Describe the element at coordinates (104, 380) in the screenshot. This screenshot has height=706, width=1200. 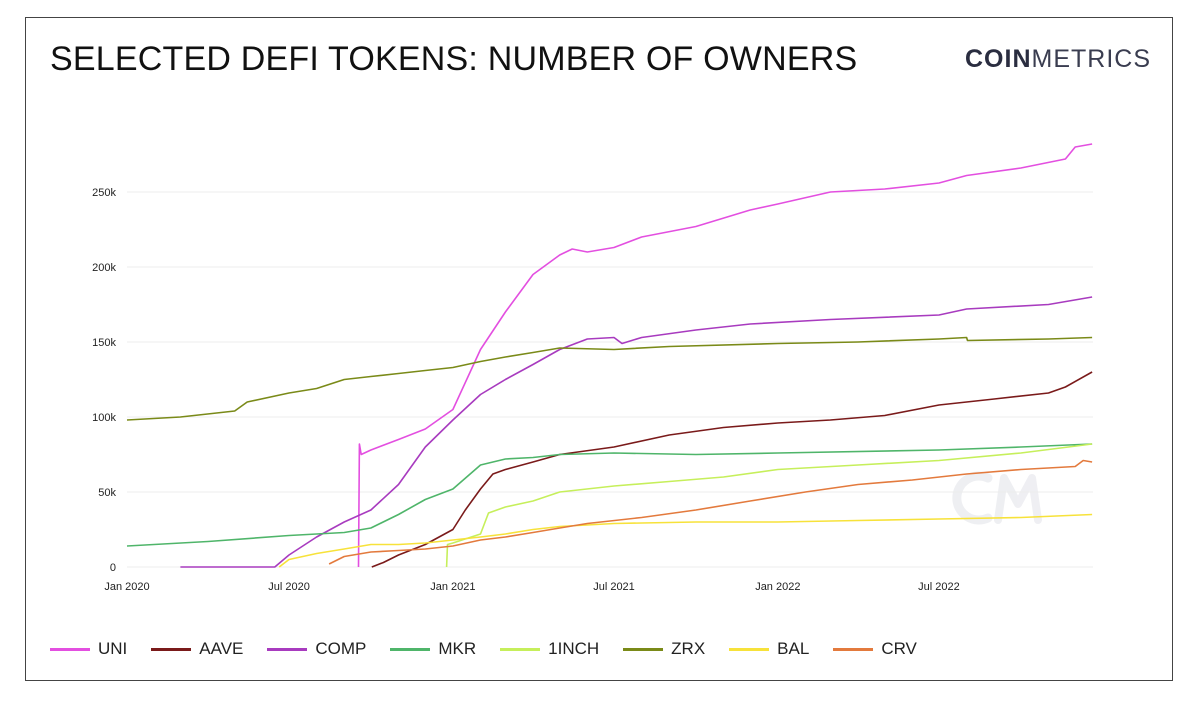
I see `y-axis: 0 50k 100k 150k 200k 250k` at that location.